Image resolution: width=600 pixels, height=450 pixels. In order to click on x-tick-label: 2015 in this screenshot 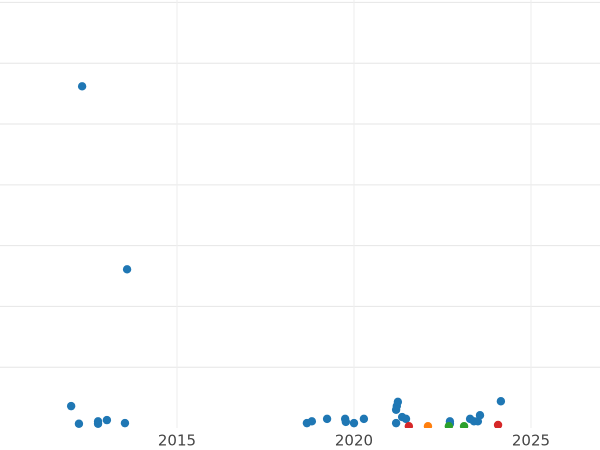, I will do `click(177, 441)`.